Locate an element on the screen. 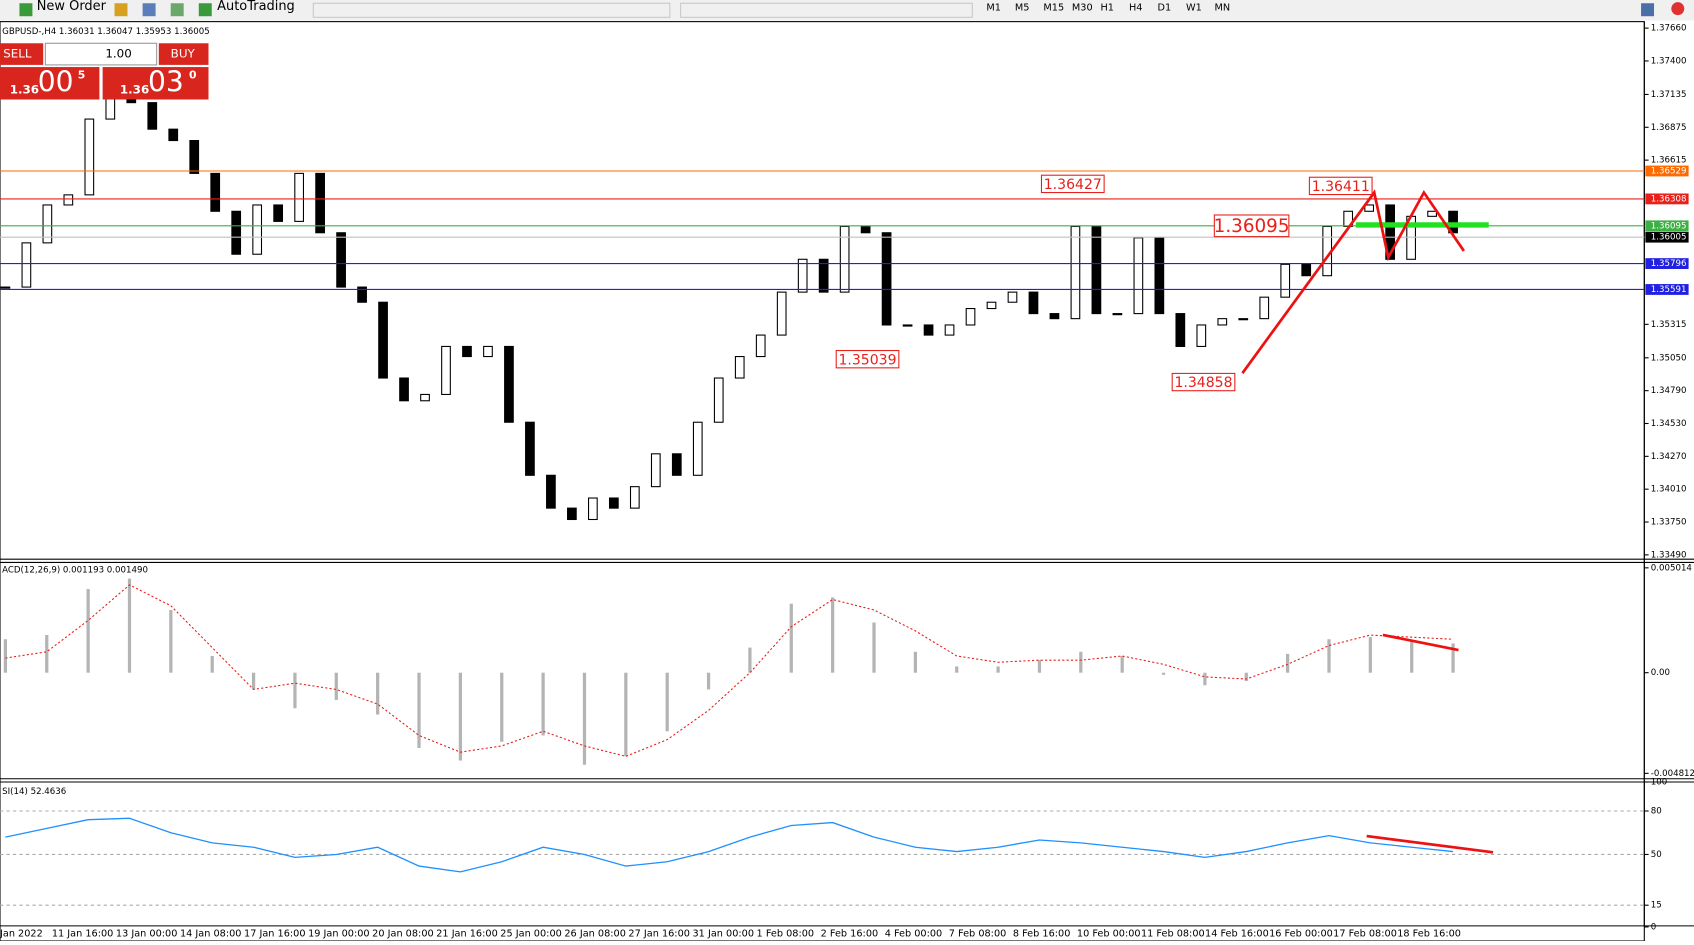 Image resolution: width=1694 pixels, height=945 pixels. bid-box is located at coordinates (50, 83).